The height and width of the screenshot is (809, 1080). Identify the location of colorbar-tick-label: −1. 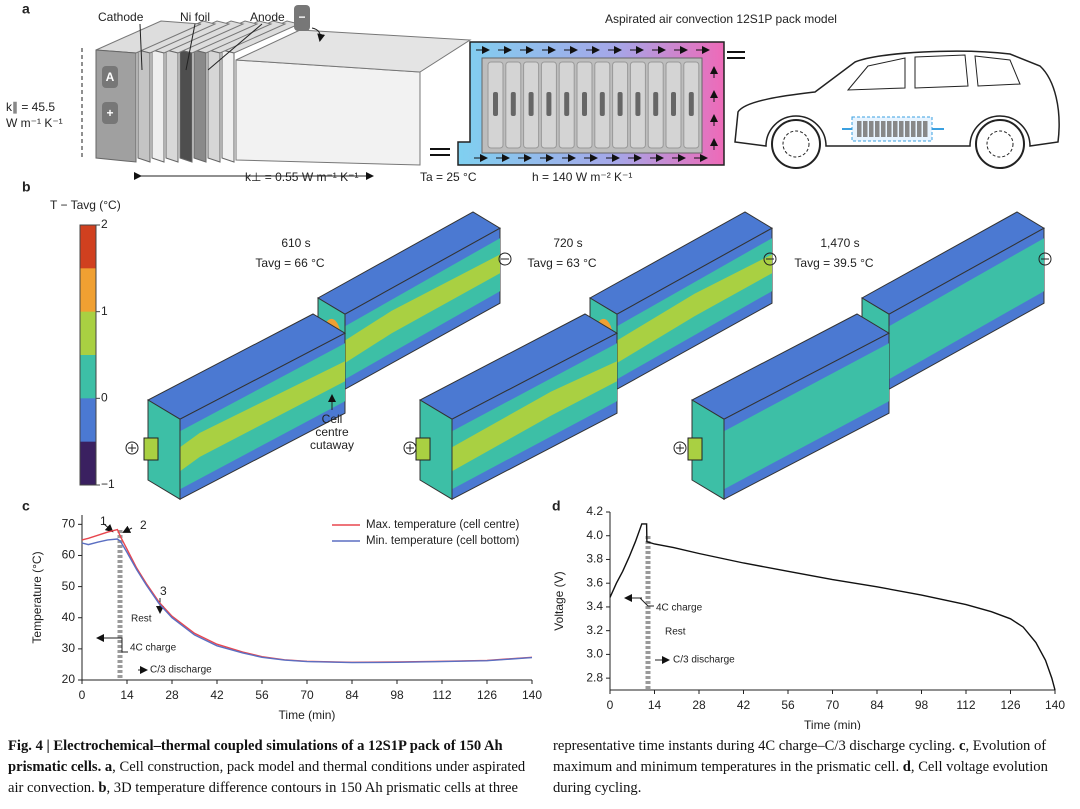
(108, 484).